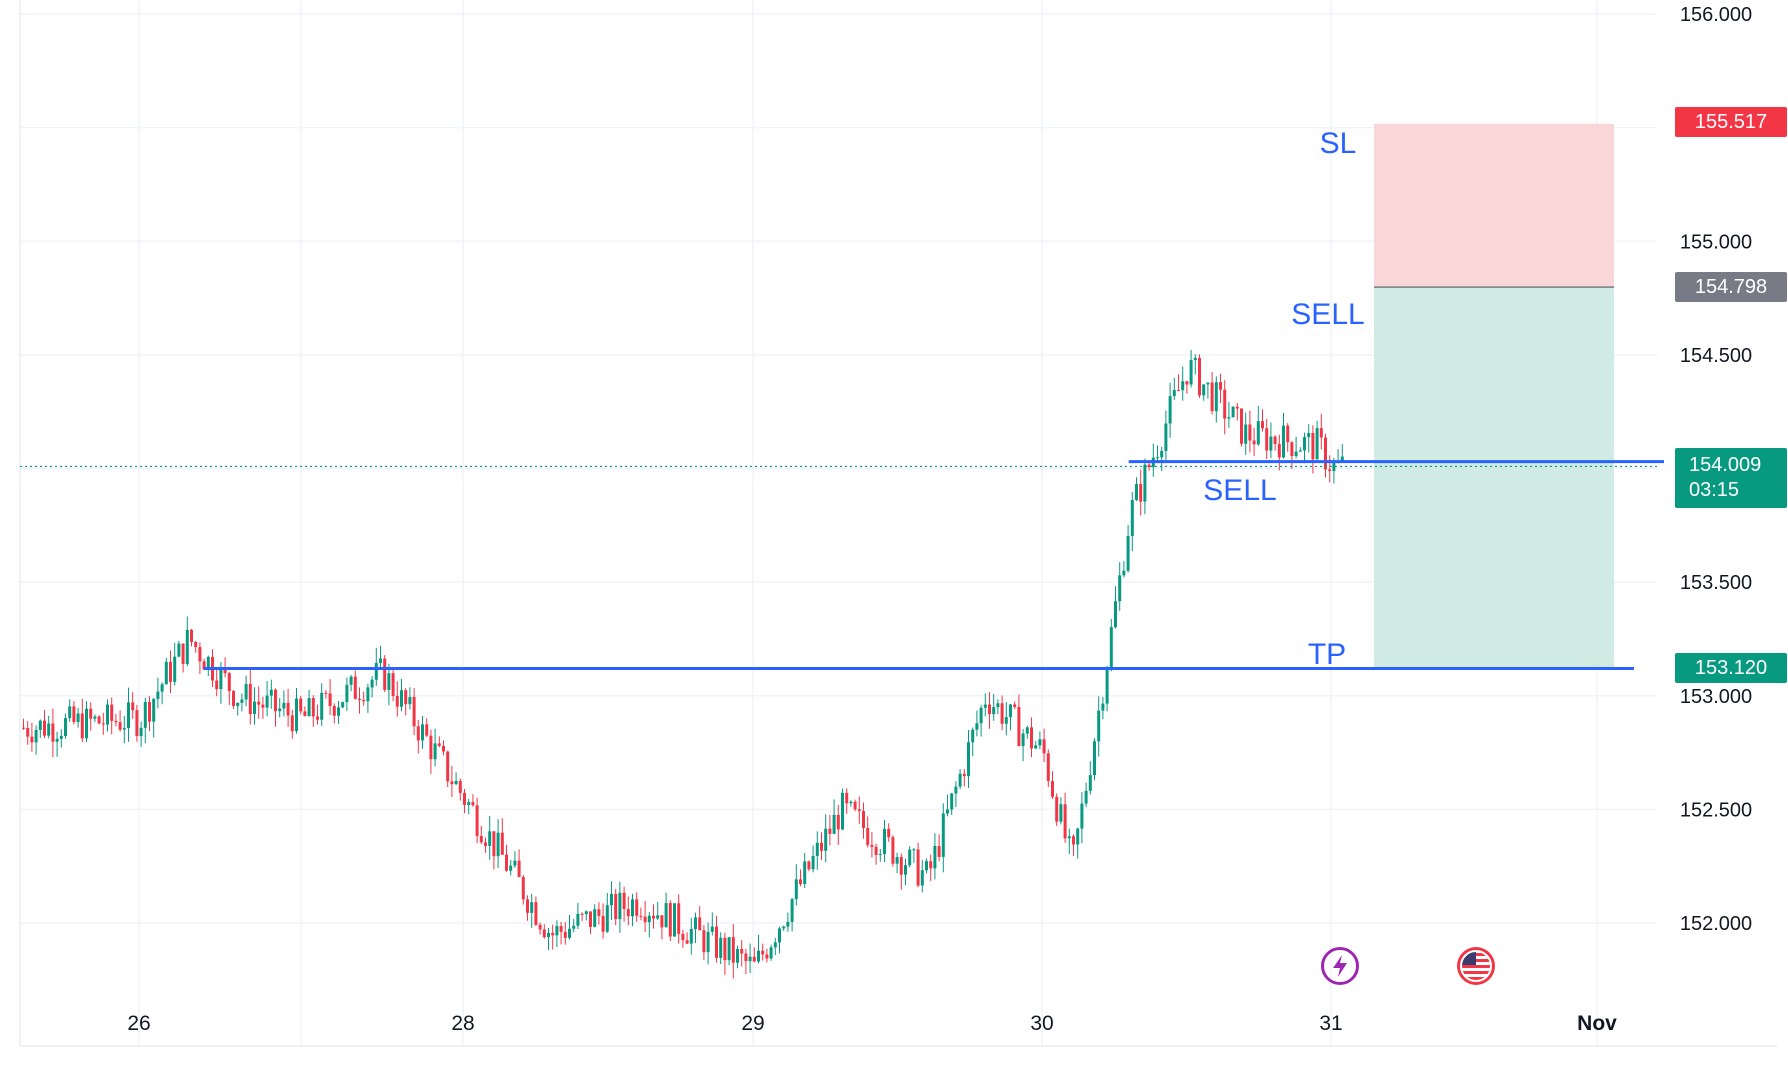 The width and height of the screenshot is (1788, 1089). What do you see at coordinates (1731, 478) in the screenshot?
I see `current-price-tag: 154.009 03:15` at bounding box center [1731, 478].